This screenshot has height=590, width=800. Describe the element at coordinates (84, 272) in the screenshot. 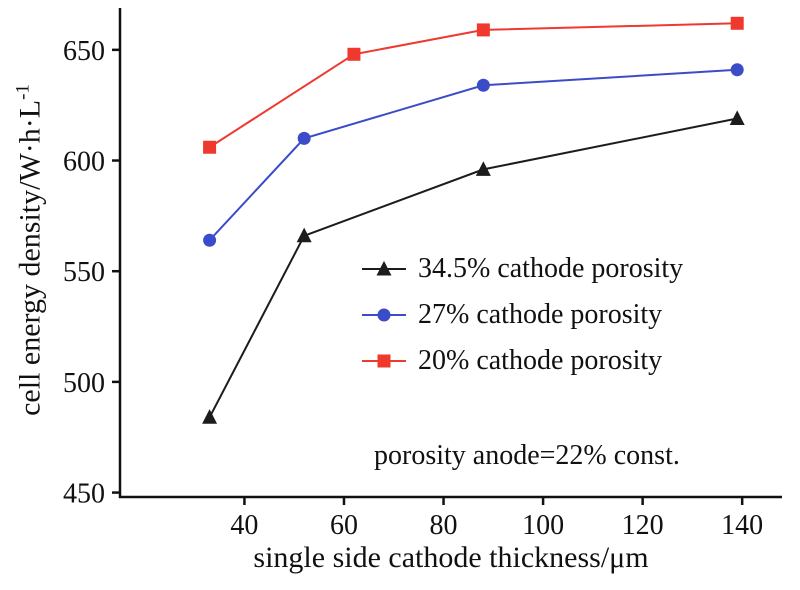

I see `y-tick-label: 550` at that location.